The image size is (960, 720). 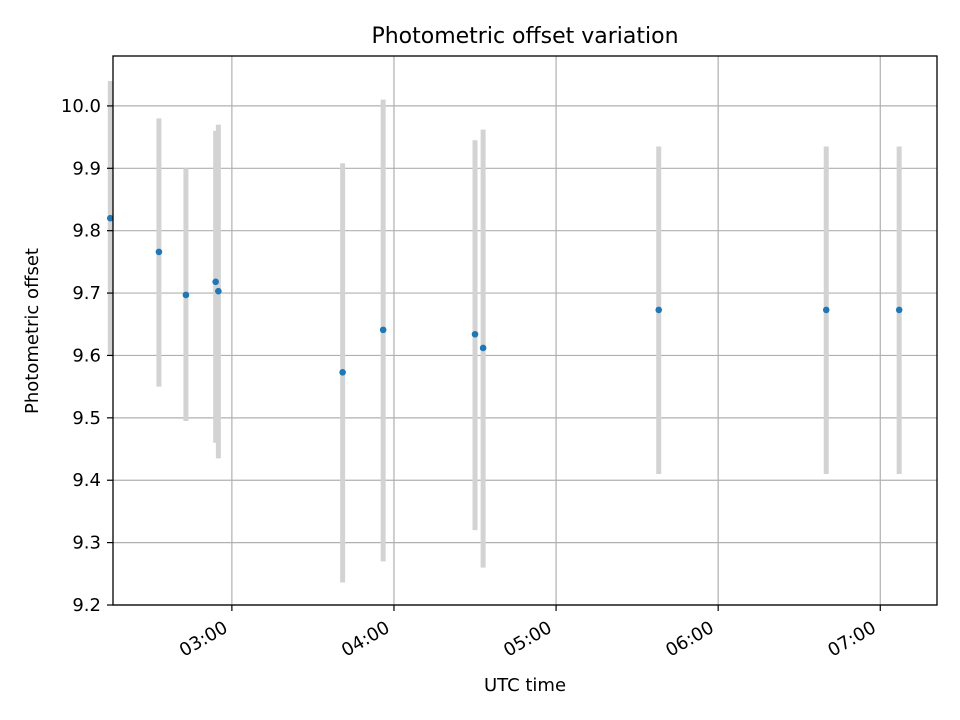 What do you see at coordinates (86, 480) in the screenshot?
I see `y-tick-label: 9.4` at bounding box center [86, 480].